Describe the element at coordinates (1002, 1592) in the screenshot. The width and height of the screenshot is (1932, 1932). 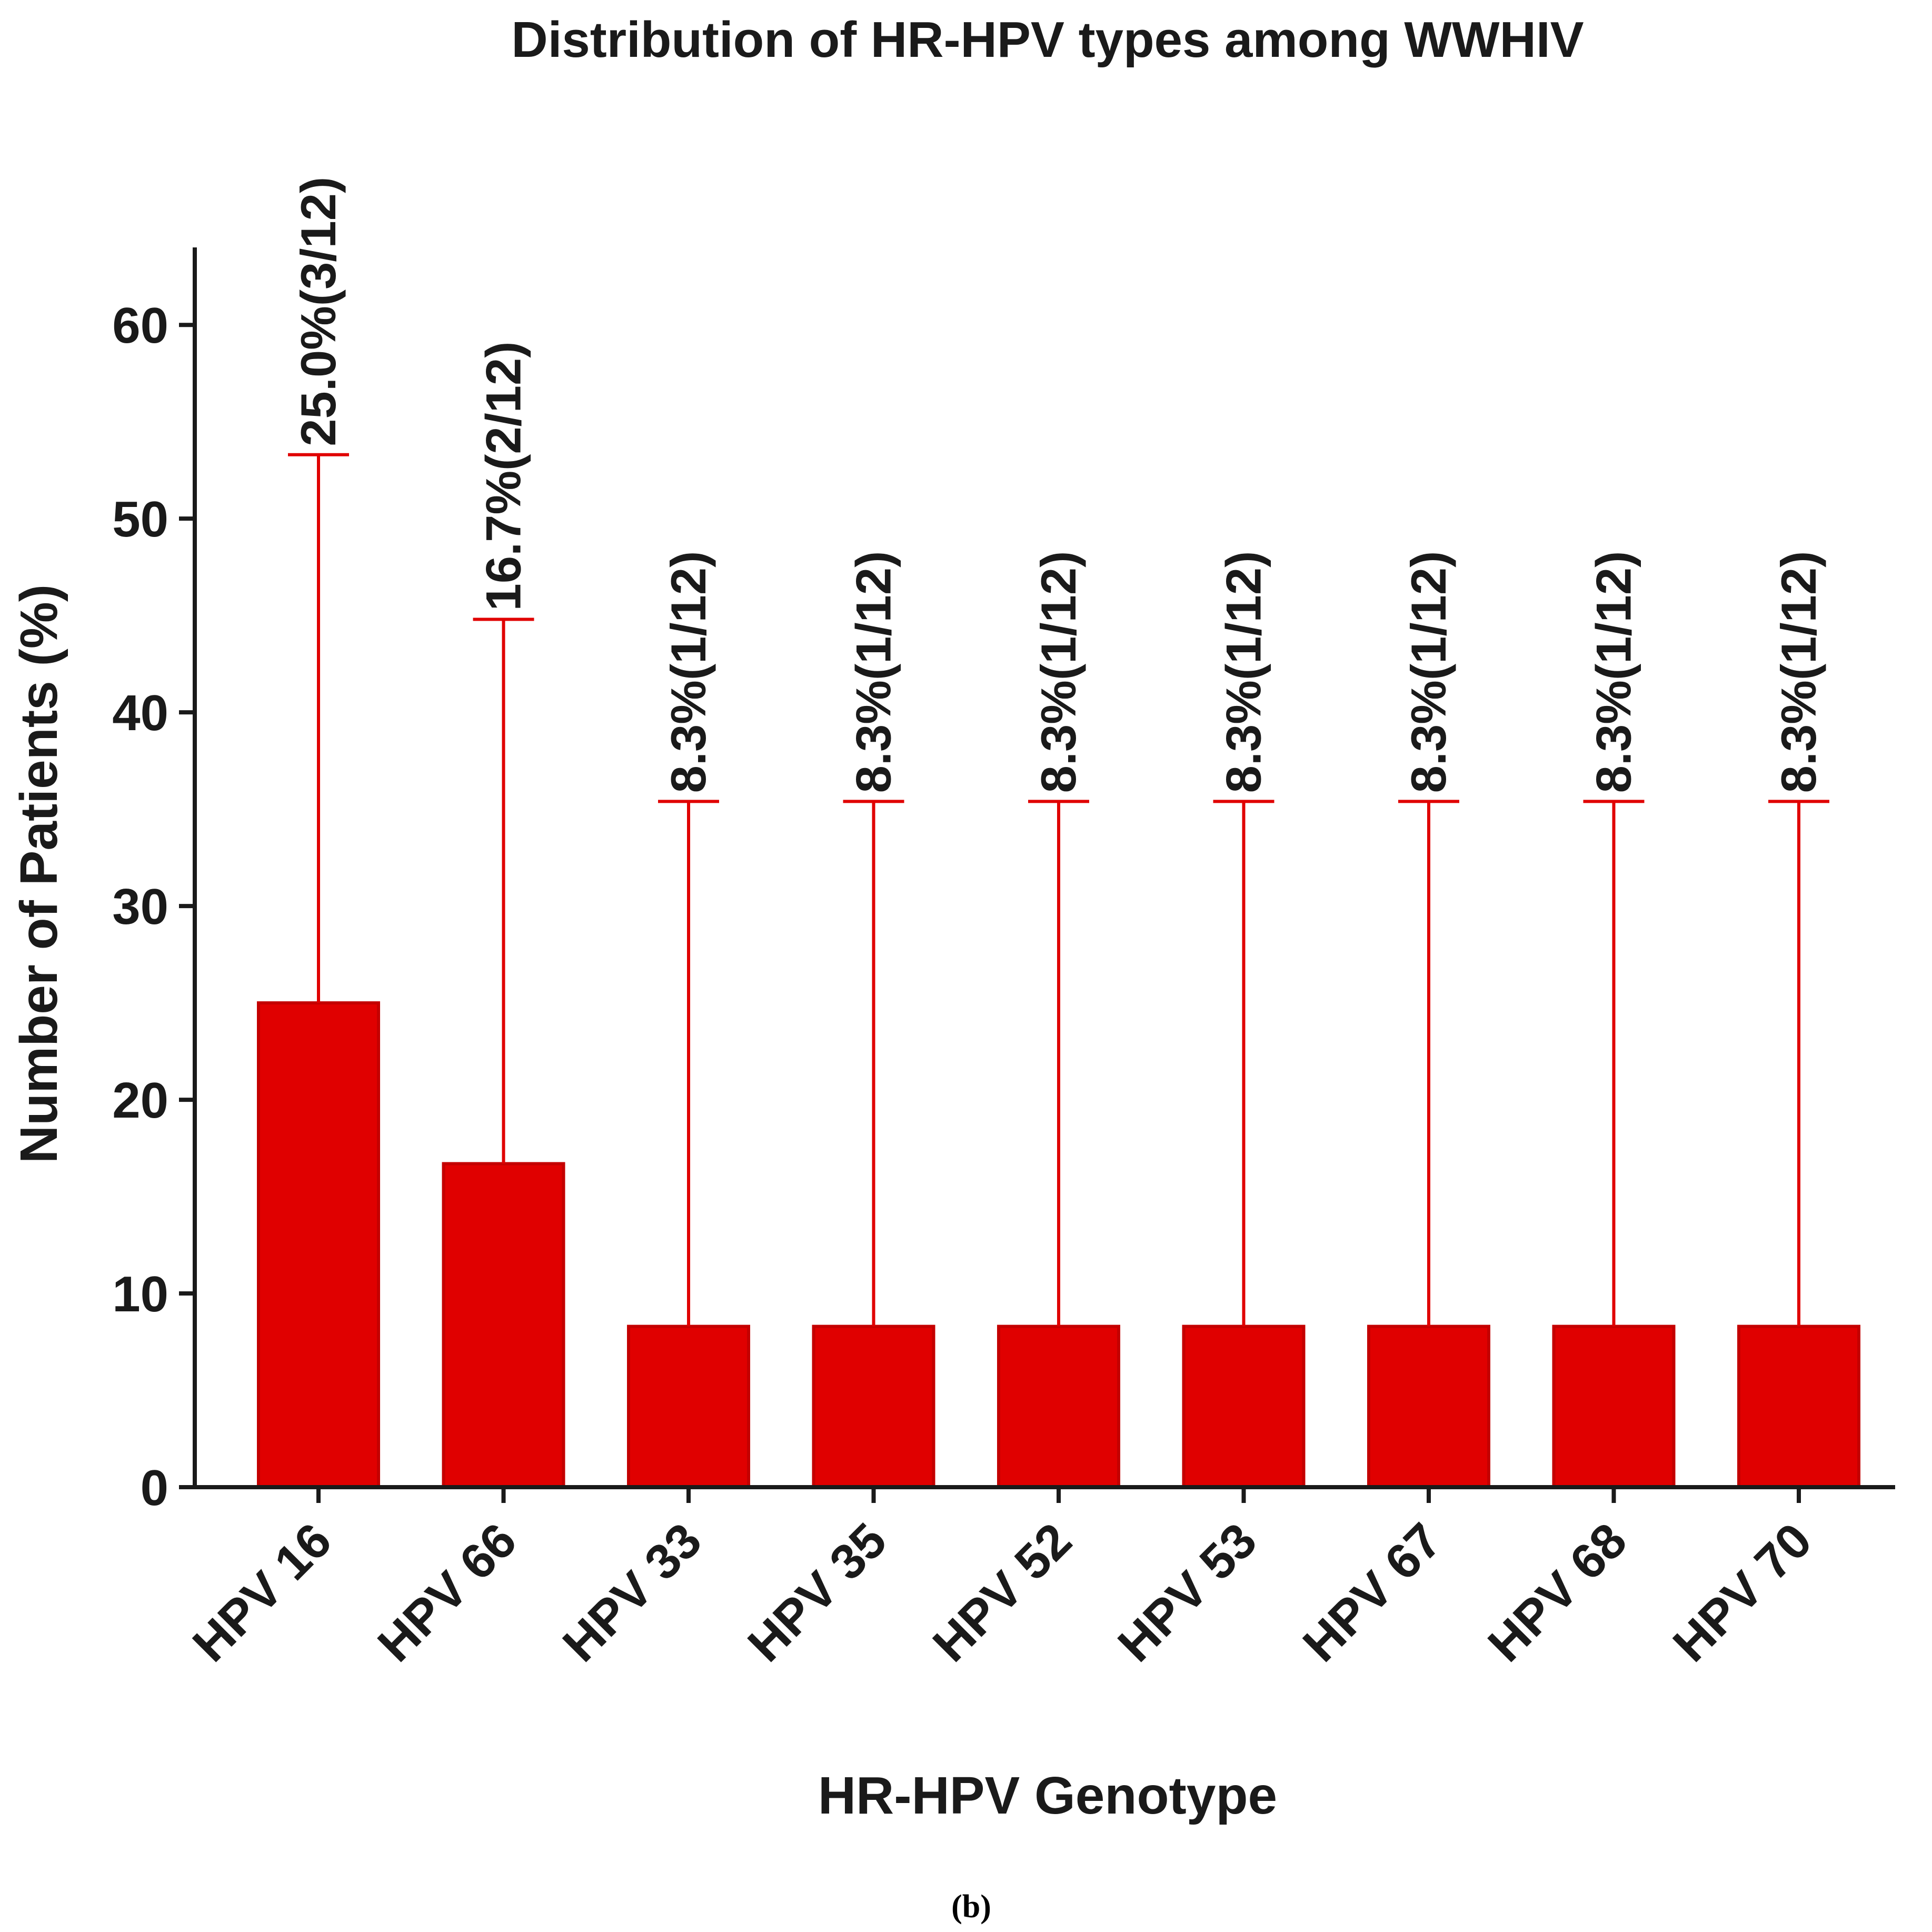
I see `x-tick-label: HPV 52` at that location.